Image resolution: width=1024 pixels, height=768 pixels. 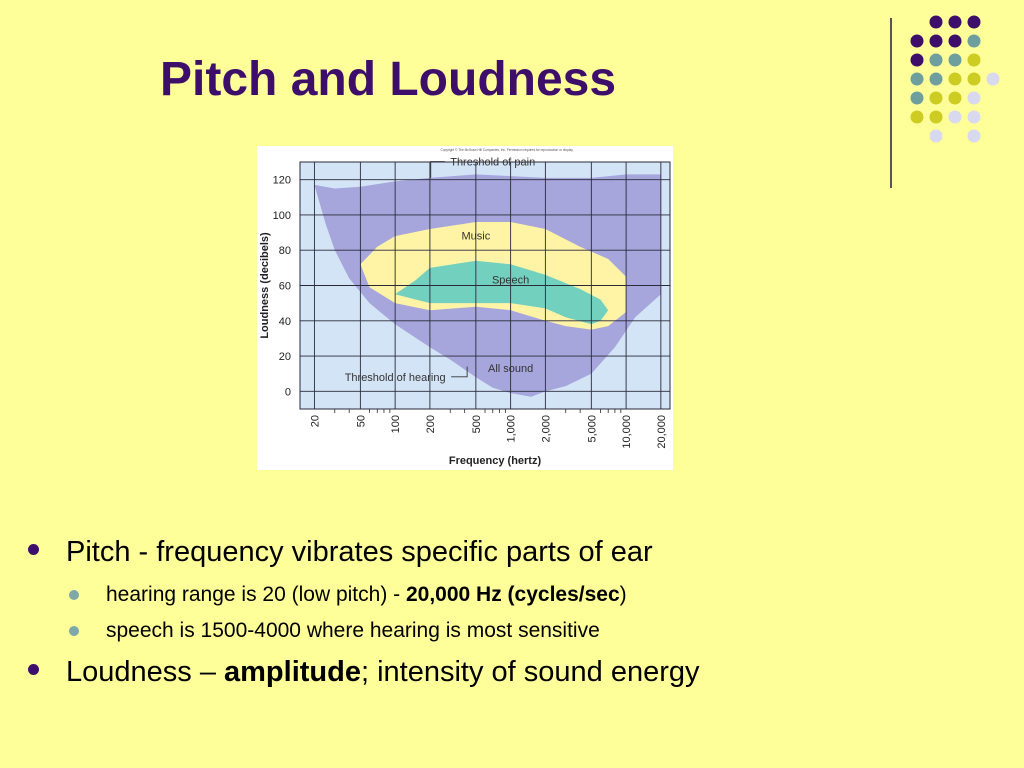 I want to click on speech-region, so click(x=502, y=292).